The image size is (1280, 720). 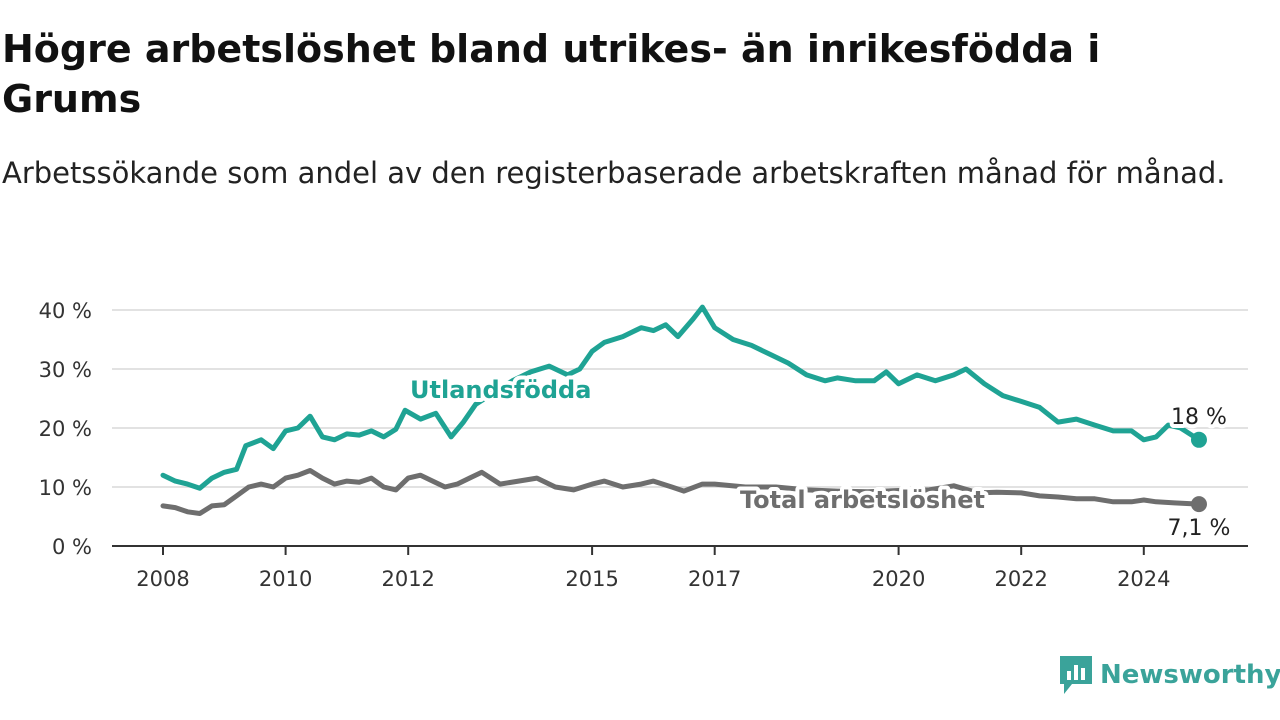 What do you see at coordinates (1076, 675) in the screenshot?
I see `newsworthy-logo-icon` at bounding box center [1076, 675].